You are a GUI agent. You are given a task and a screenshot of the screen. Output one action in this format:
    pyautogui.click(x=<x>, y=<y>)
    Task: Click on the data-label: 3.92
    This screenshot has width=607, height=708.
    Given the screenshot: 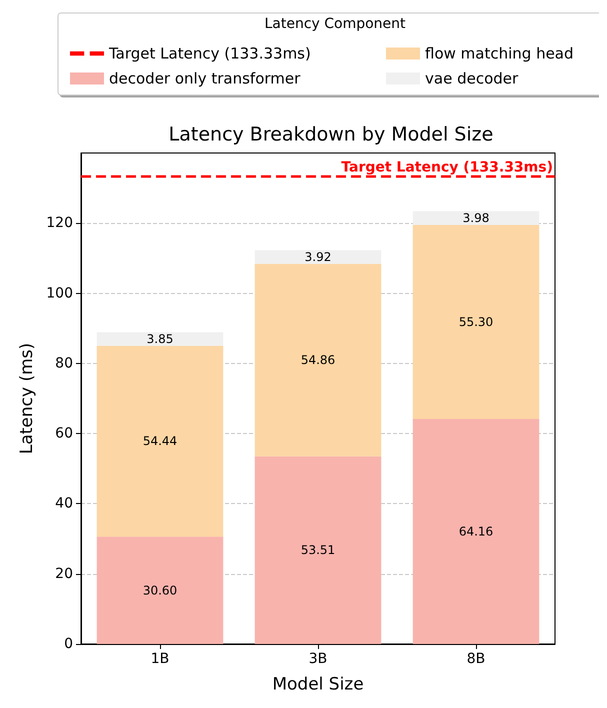 What is the action you would take?
    pyautogui.click(x=318, y=257)
    